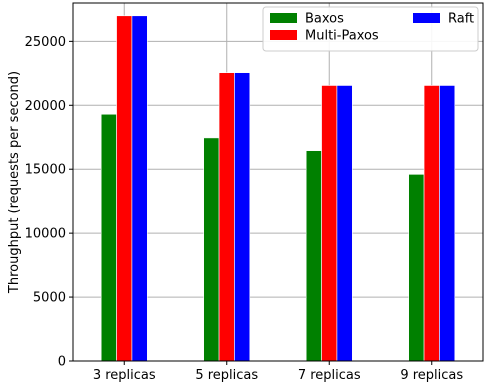  What do you see at coordinates (14, 182) in the screenshot?
I see `y-axis-title: Throughput (requests per second)` at bounding box center [14, 182].